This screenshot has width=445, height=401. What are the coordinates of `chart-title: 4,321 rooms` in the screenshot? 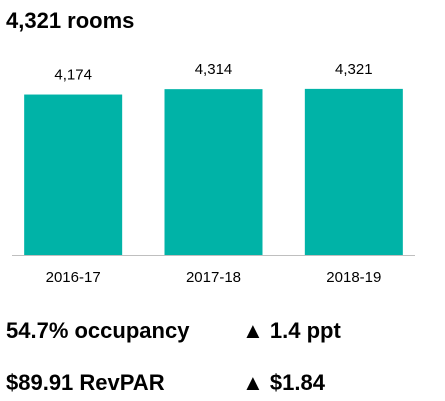 It's located at (70, 20).